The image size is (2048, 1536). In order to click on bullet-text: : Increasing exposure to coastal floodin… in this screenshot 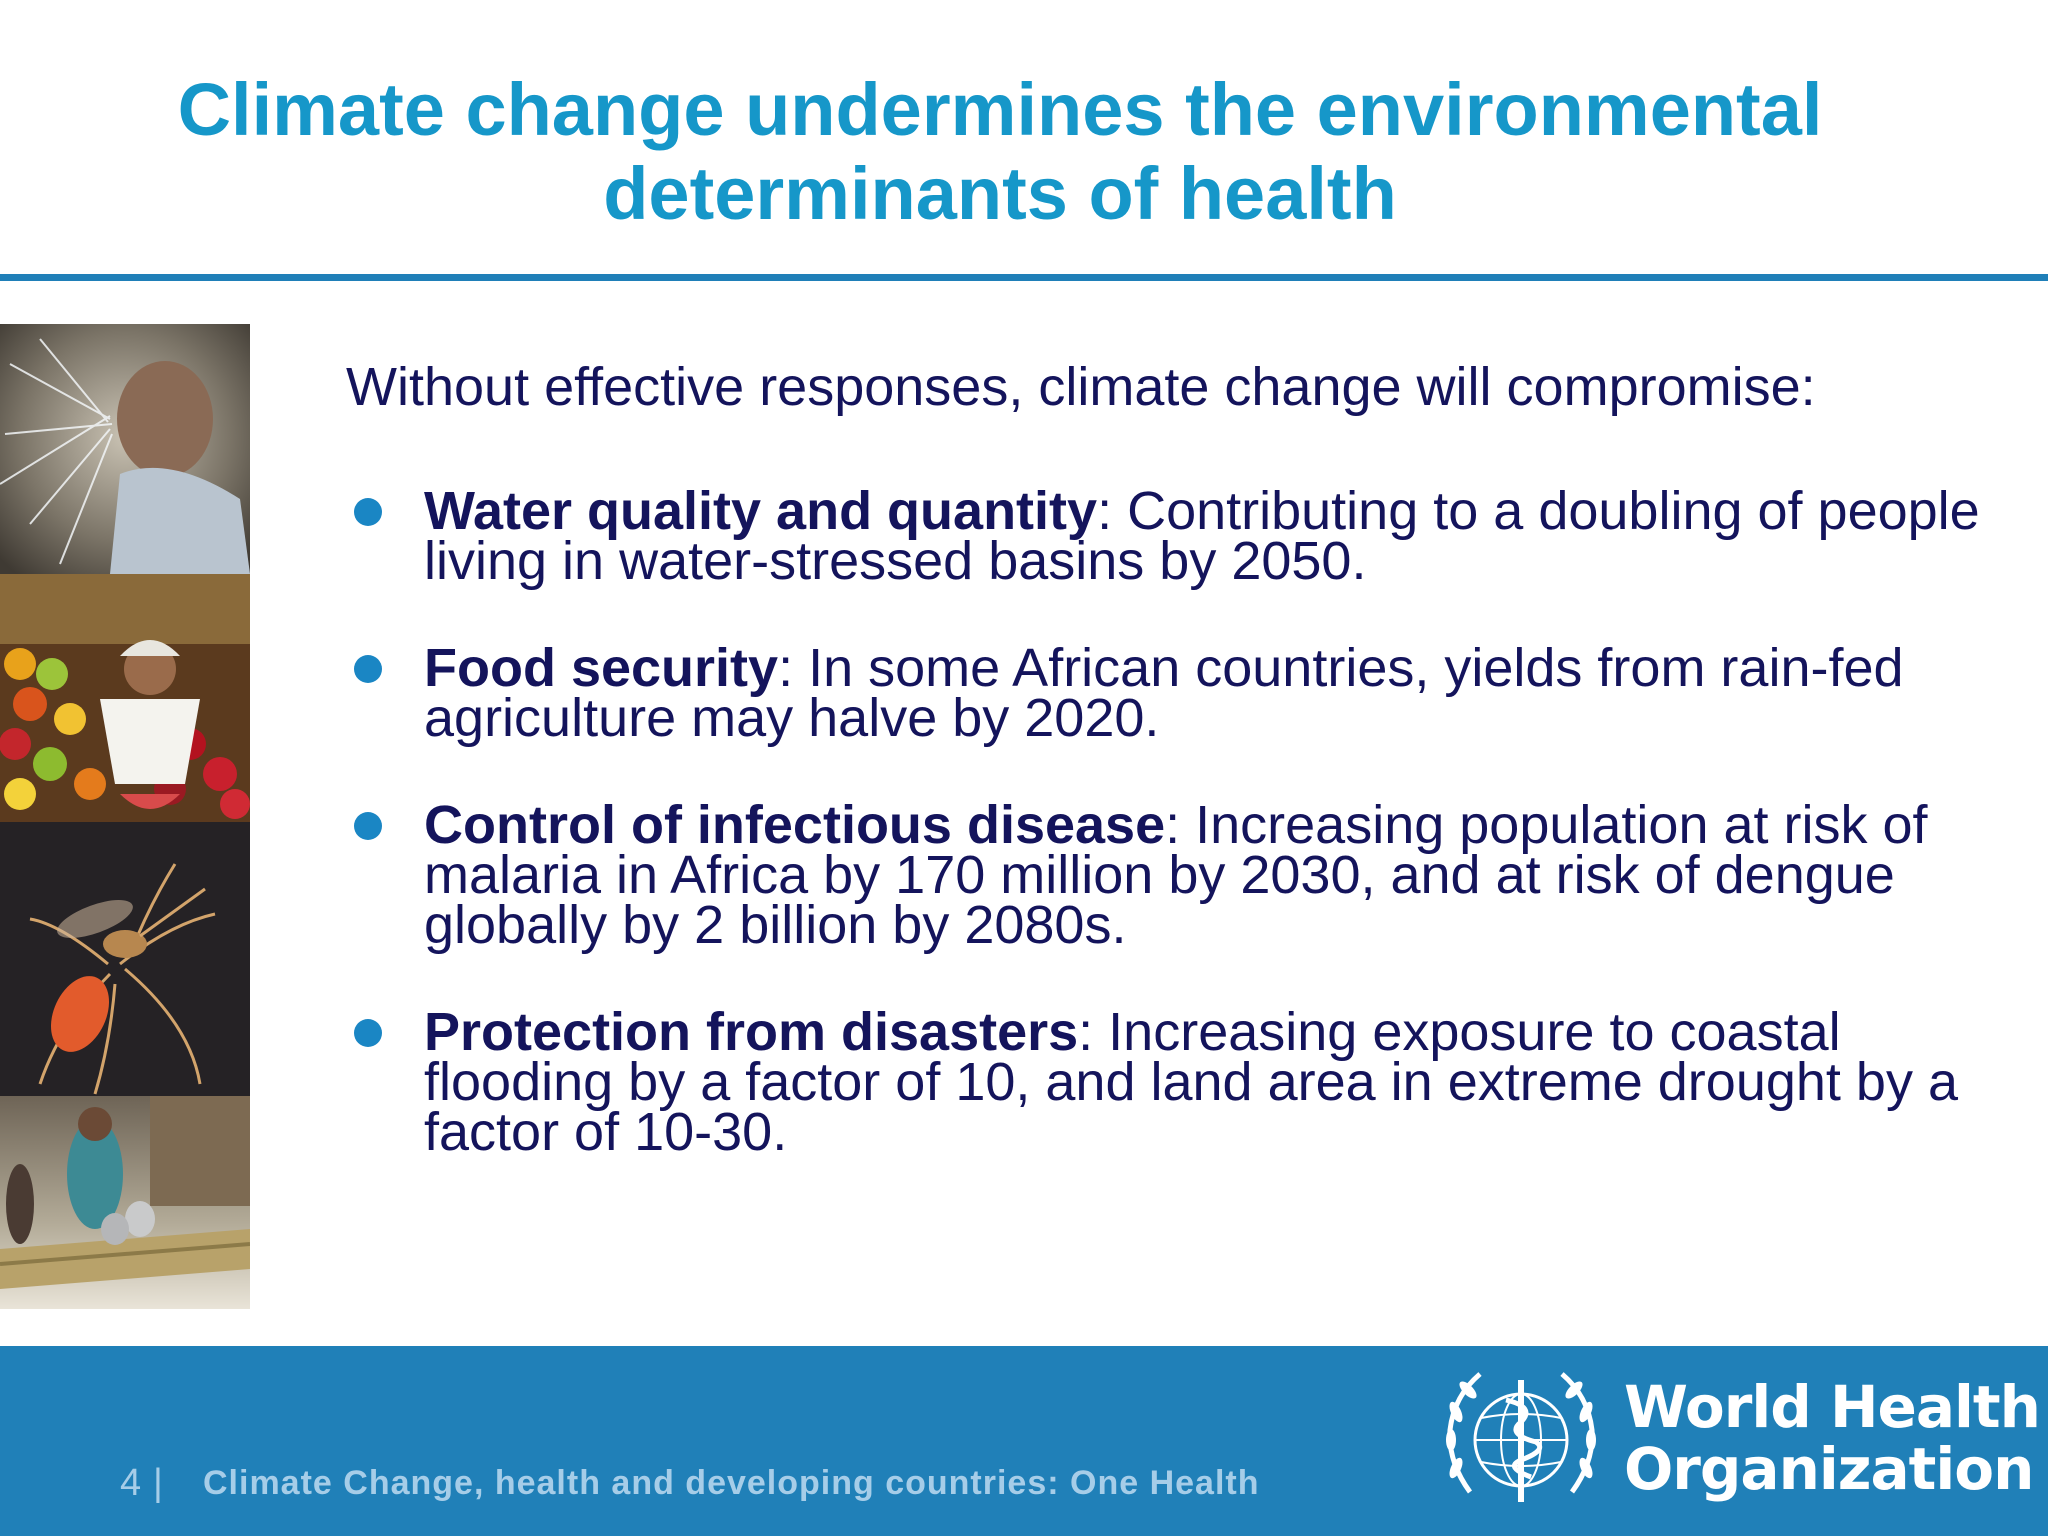, I will do `click(1191, 1082)`.